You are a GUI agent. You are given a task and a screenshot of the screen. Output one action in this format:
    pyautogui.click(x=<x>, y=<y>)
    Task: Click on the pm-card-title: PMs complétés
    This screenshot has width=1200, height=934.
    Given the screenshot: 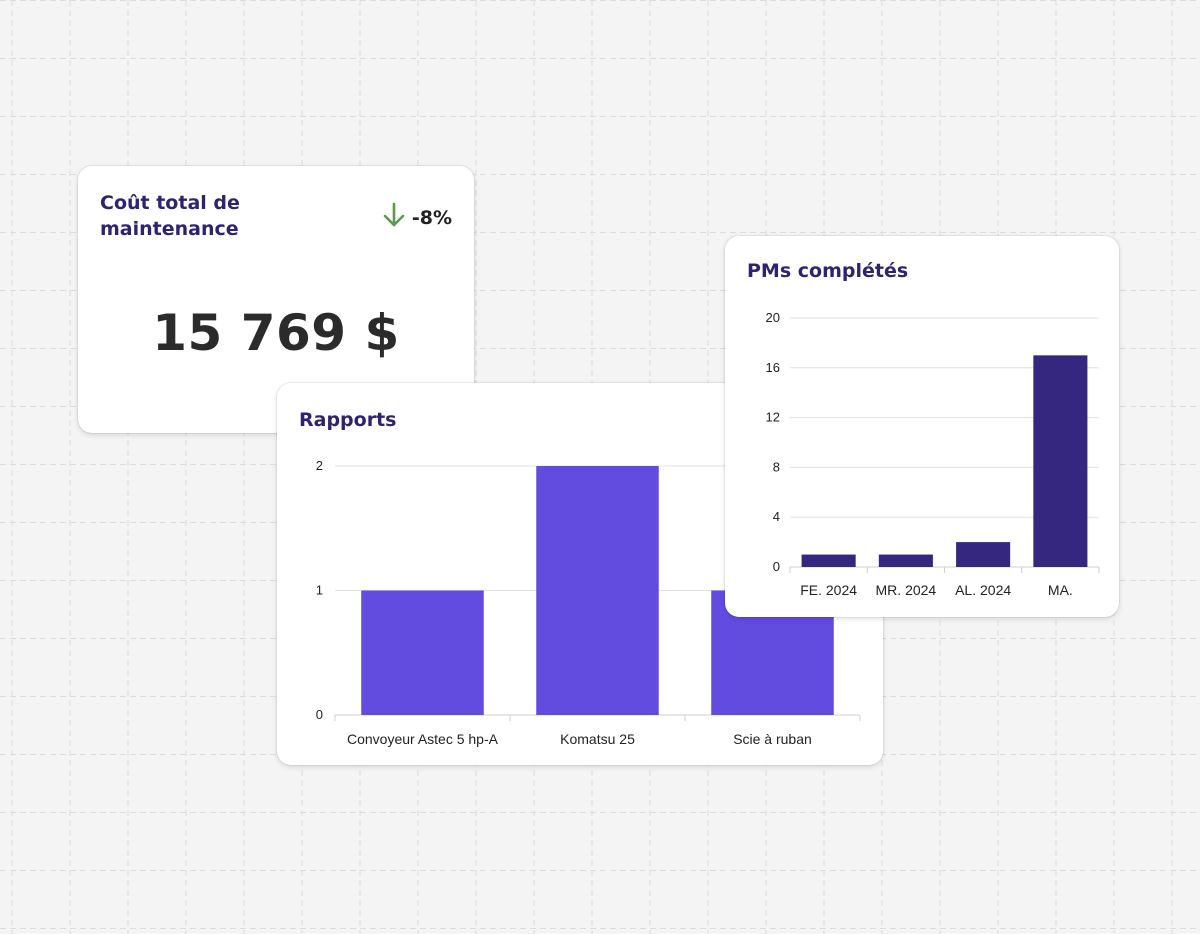 What is the action you would take?
    pyautogui.click(x=828, y=271)
    